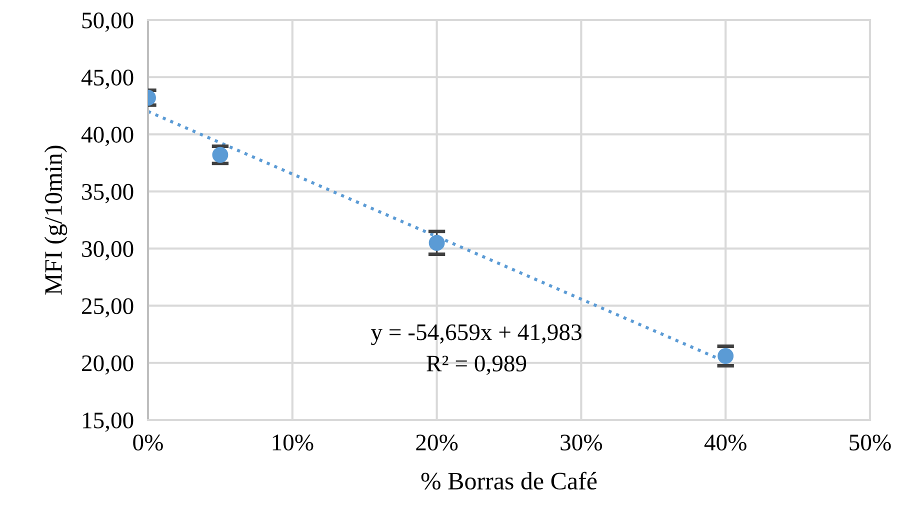  I want to click on y-tick-label: 45,00, so click(107, 79).